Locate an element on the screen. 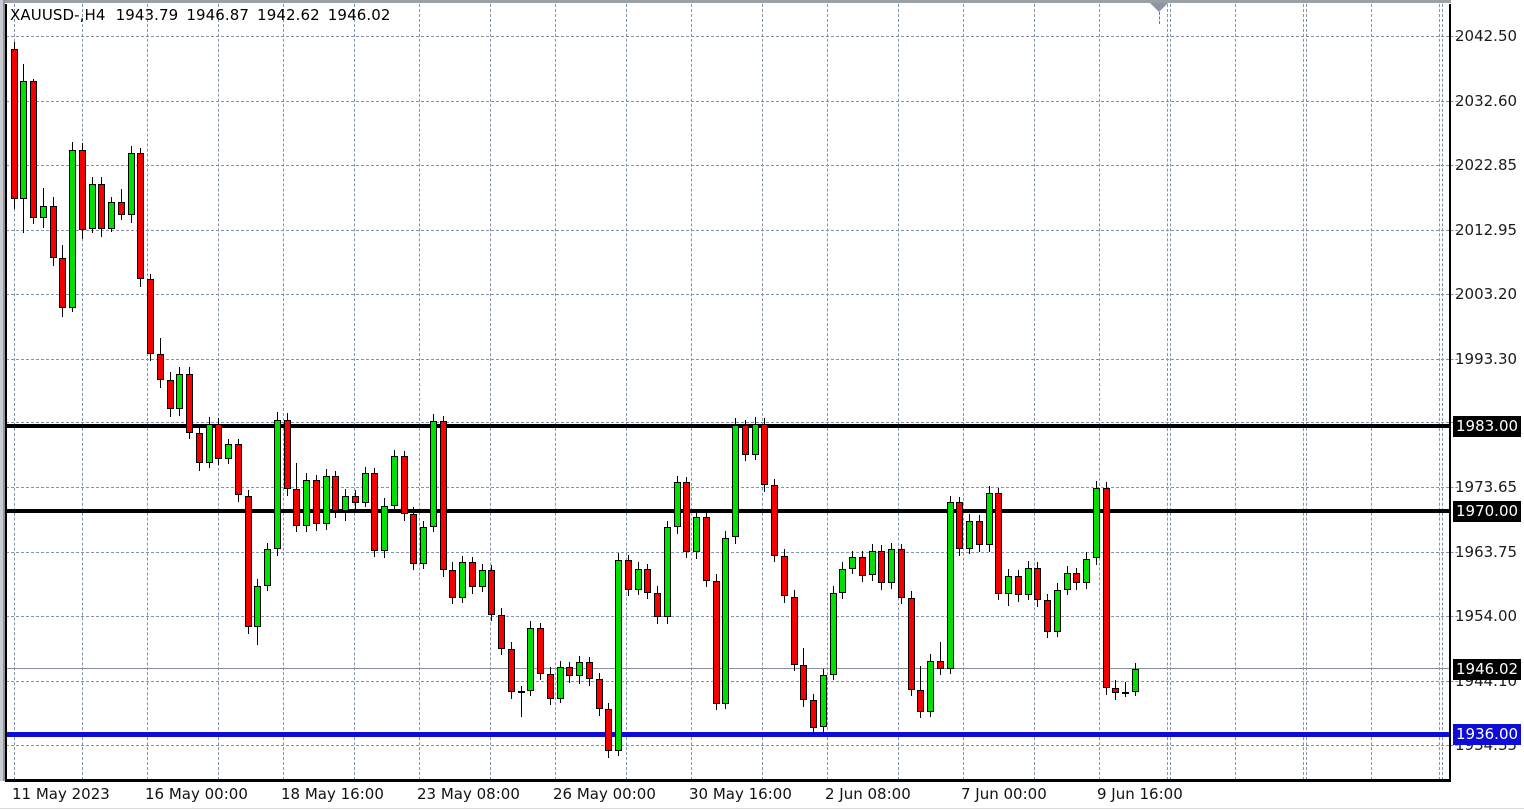 Image resolution: width=1524 pixels, height=811 pixels. resistance-1983 is located at coordinates (727, 426).